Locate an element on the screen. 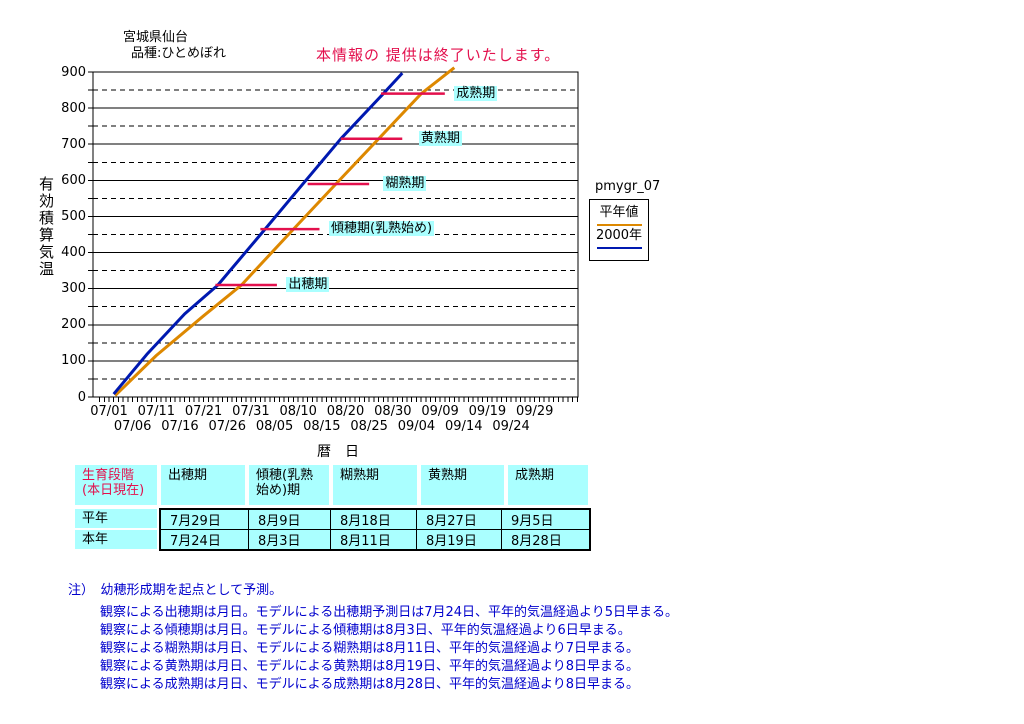 The image size is (1024, 724). x-tick-label: 08/20 is located at coordinates (345, 411).